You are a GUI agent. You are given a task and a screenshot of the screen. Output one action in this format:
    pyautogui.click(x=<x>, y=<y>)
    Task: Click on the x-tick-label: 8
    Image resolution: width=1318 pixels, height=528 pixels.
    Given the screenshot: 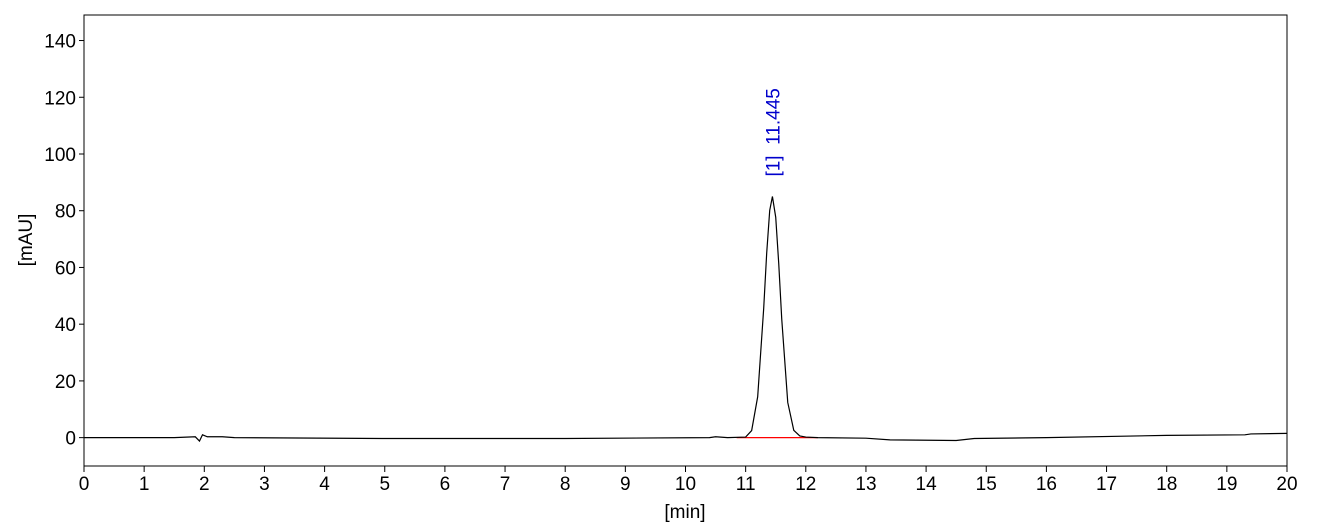 What is the action you would take?
    pyautogui.click(x=565, y=484)
    